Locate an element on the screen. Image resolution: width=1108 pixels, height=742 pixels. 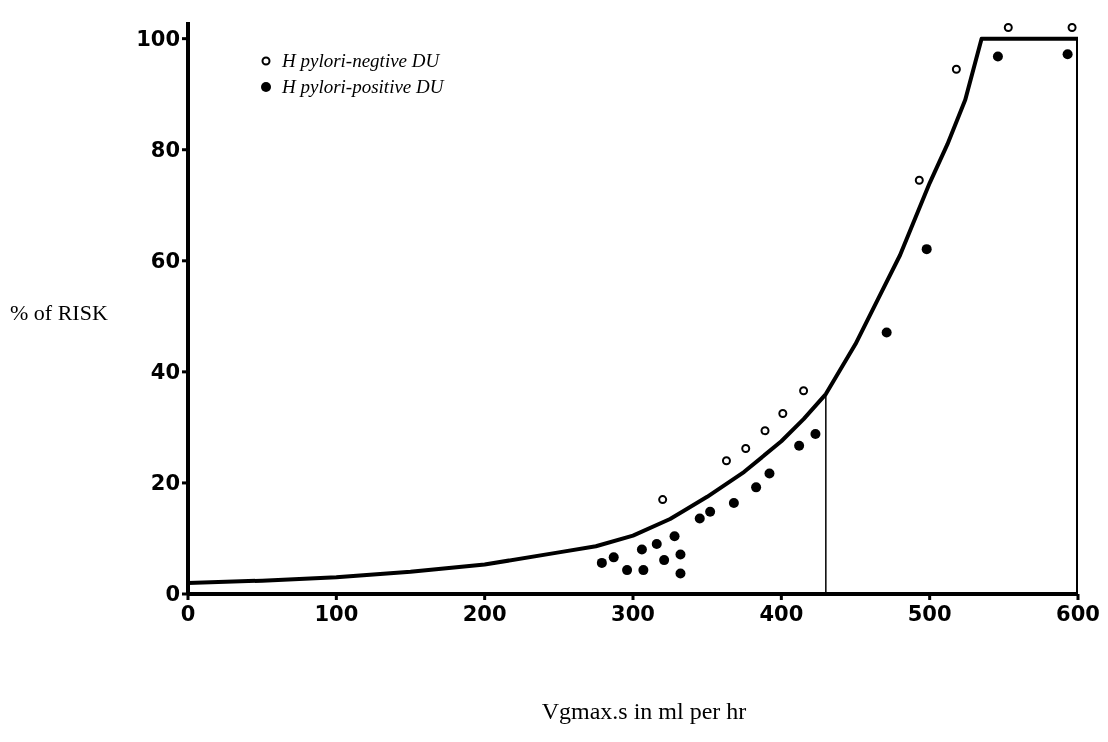
x-axis-title: Vgmax.s in ml per hr is located at coordinates (644, 711).